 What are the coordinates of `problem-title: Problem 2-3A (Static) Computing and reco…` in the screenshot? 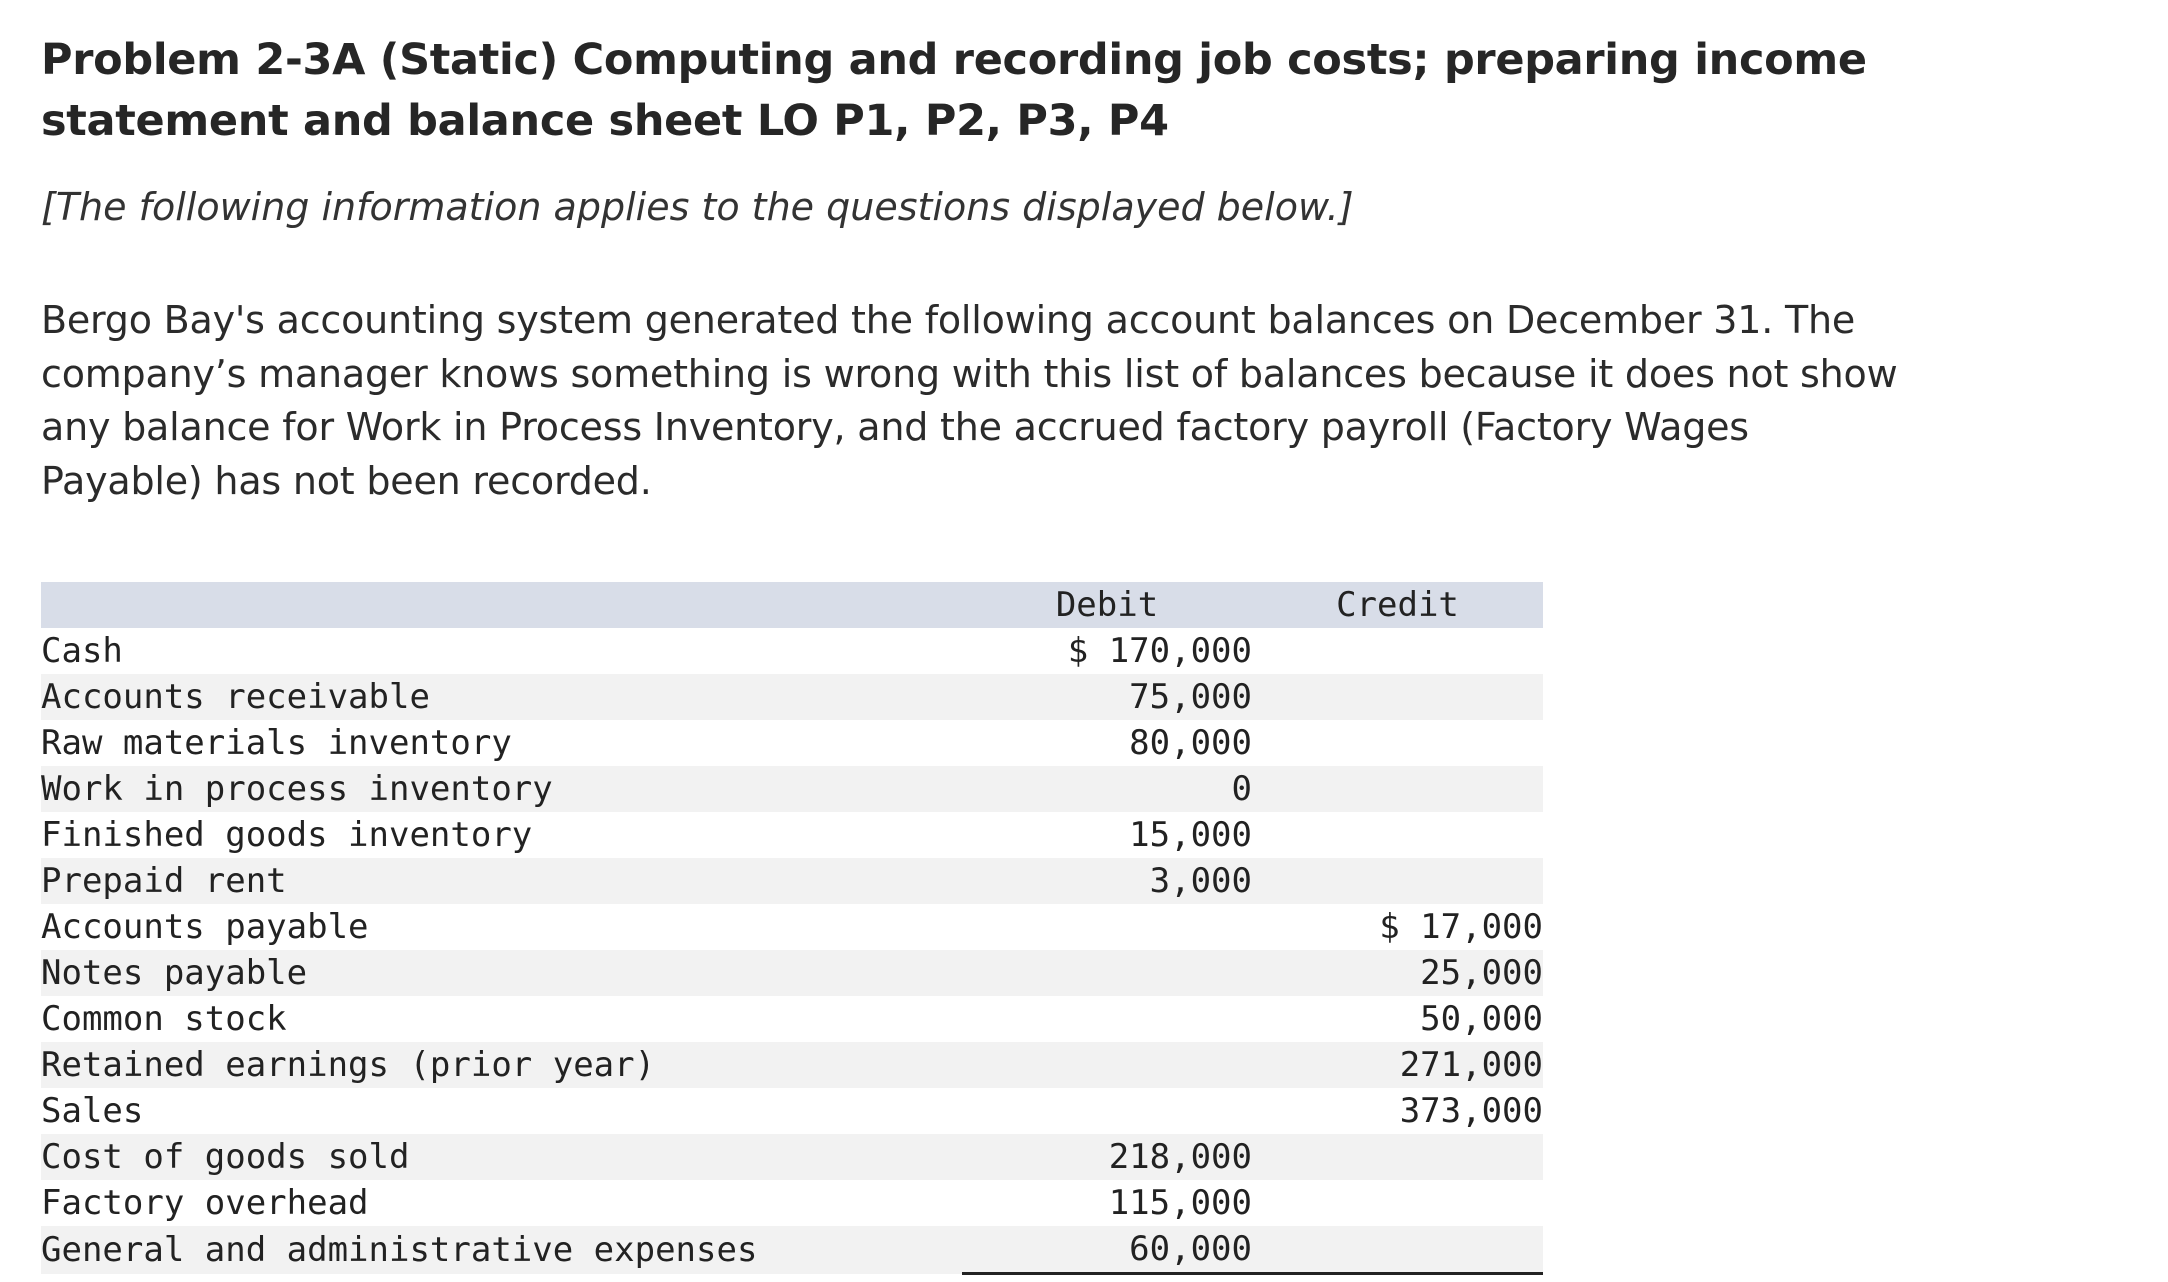 It's located at (1086, 91).